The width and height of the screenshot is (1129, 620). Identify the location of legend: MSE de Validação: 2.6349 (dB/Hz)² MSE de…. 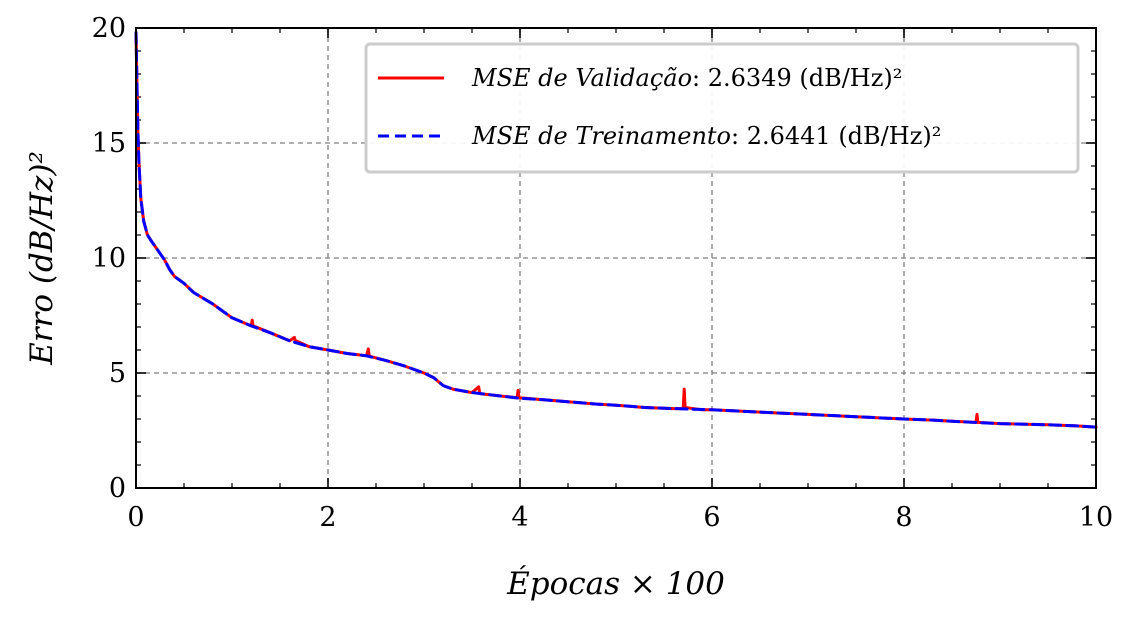
(722, 108).